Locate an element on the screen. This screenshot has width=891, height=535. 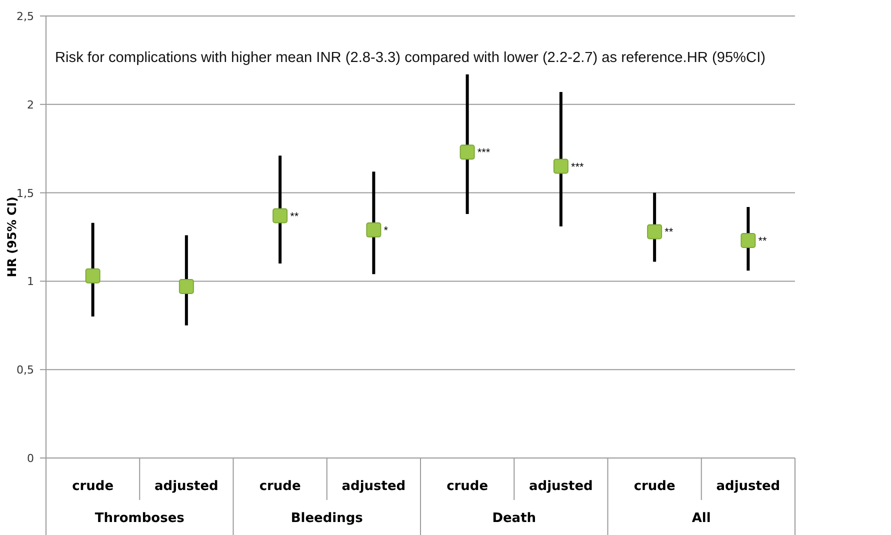
y-tick-label: 2,5 is located at coordinates (25, 16).